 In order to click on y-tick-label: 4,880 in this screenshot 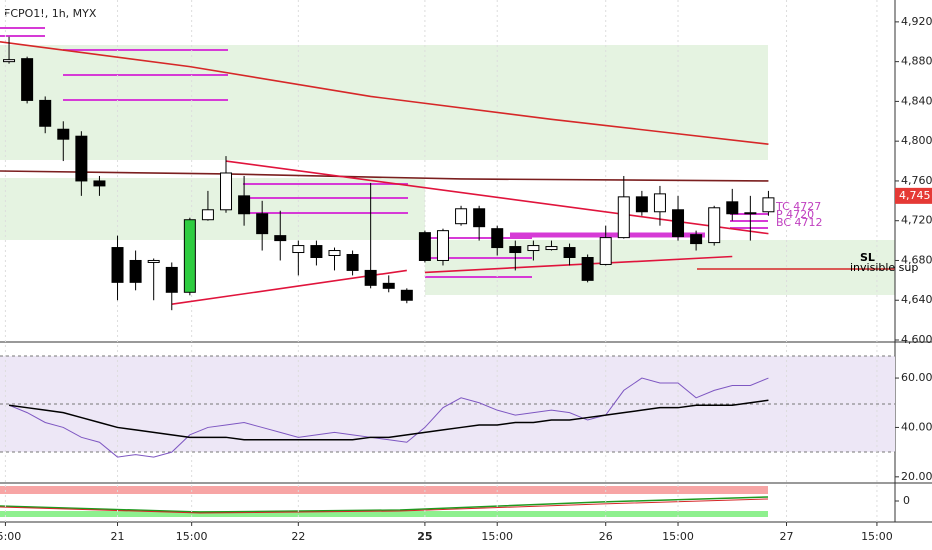, I will do `click(916, 61)`.